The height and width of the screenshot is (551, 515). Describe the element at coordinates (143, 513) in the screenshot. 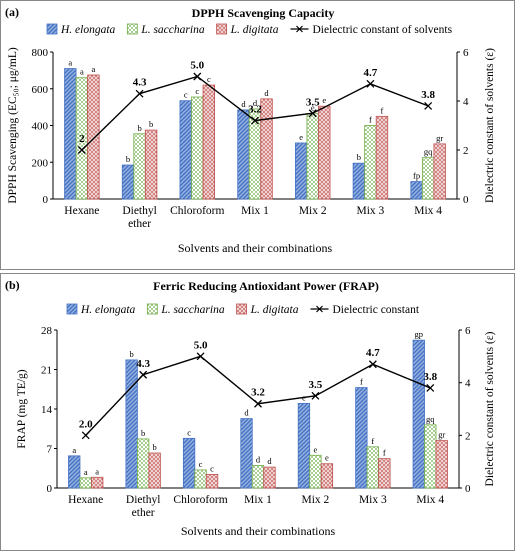

I see `x-tick-label: ether` at that location.